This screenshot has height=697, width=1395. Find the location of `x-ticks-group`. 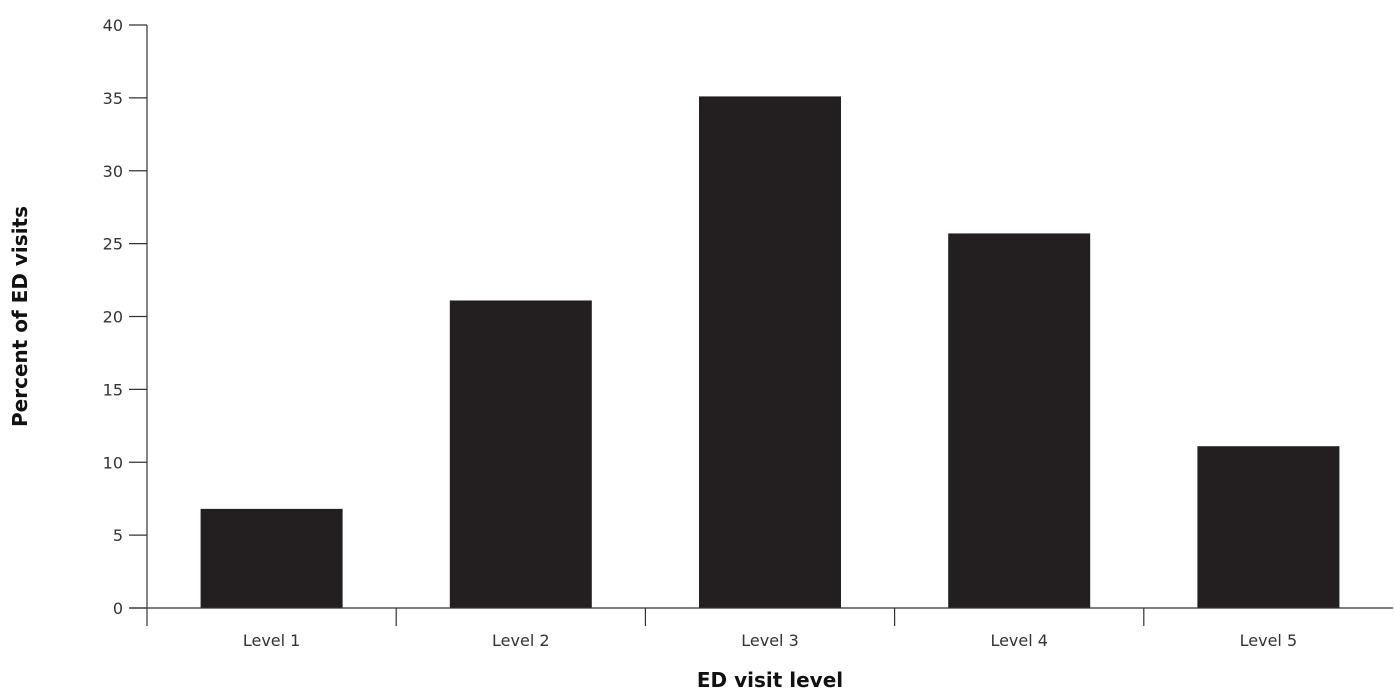

x-ticks-group is located at coordinates (770, 617).